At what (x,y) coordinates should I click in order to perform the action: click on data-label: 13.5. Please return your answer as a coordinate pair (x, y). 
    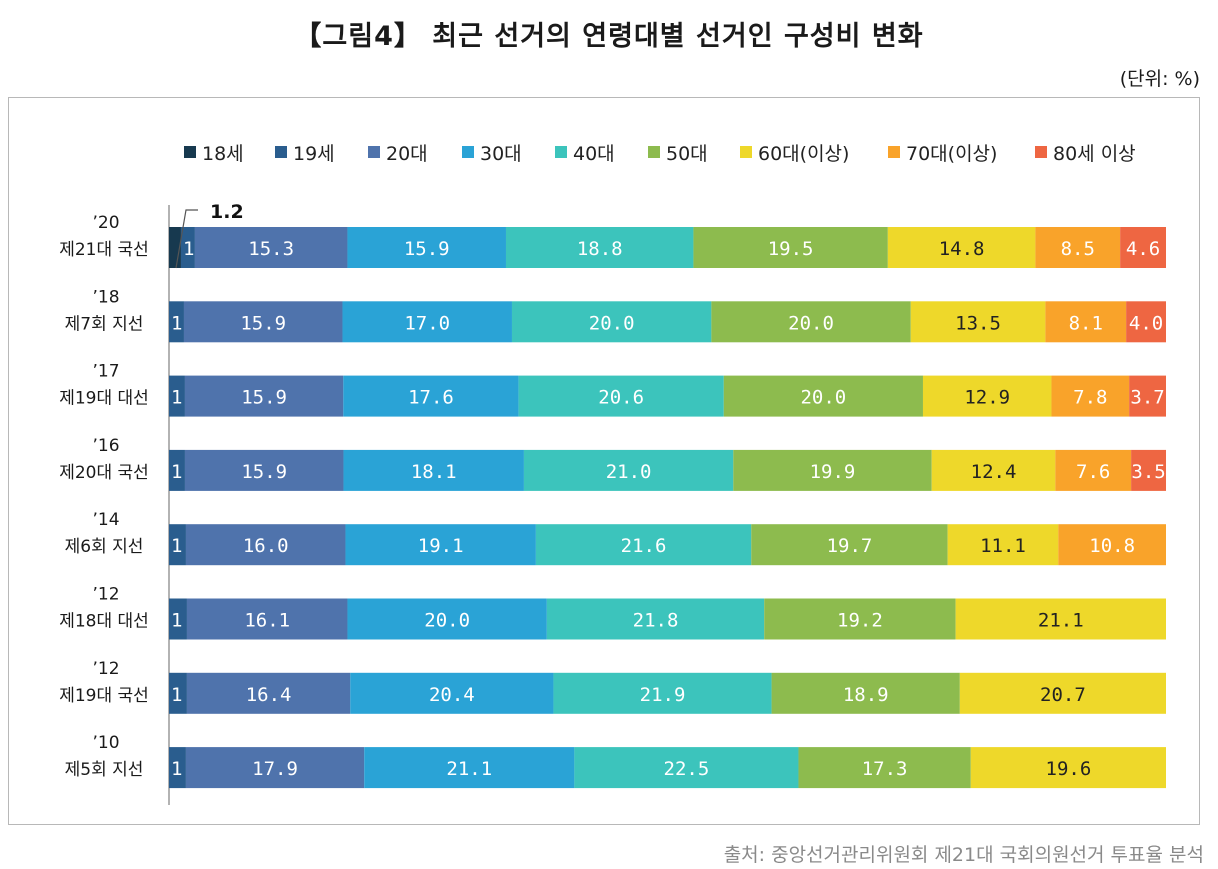
    Looking at the image, I should click on (978, 323).